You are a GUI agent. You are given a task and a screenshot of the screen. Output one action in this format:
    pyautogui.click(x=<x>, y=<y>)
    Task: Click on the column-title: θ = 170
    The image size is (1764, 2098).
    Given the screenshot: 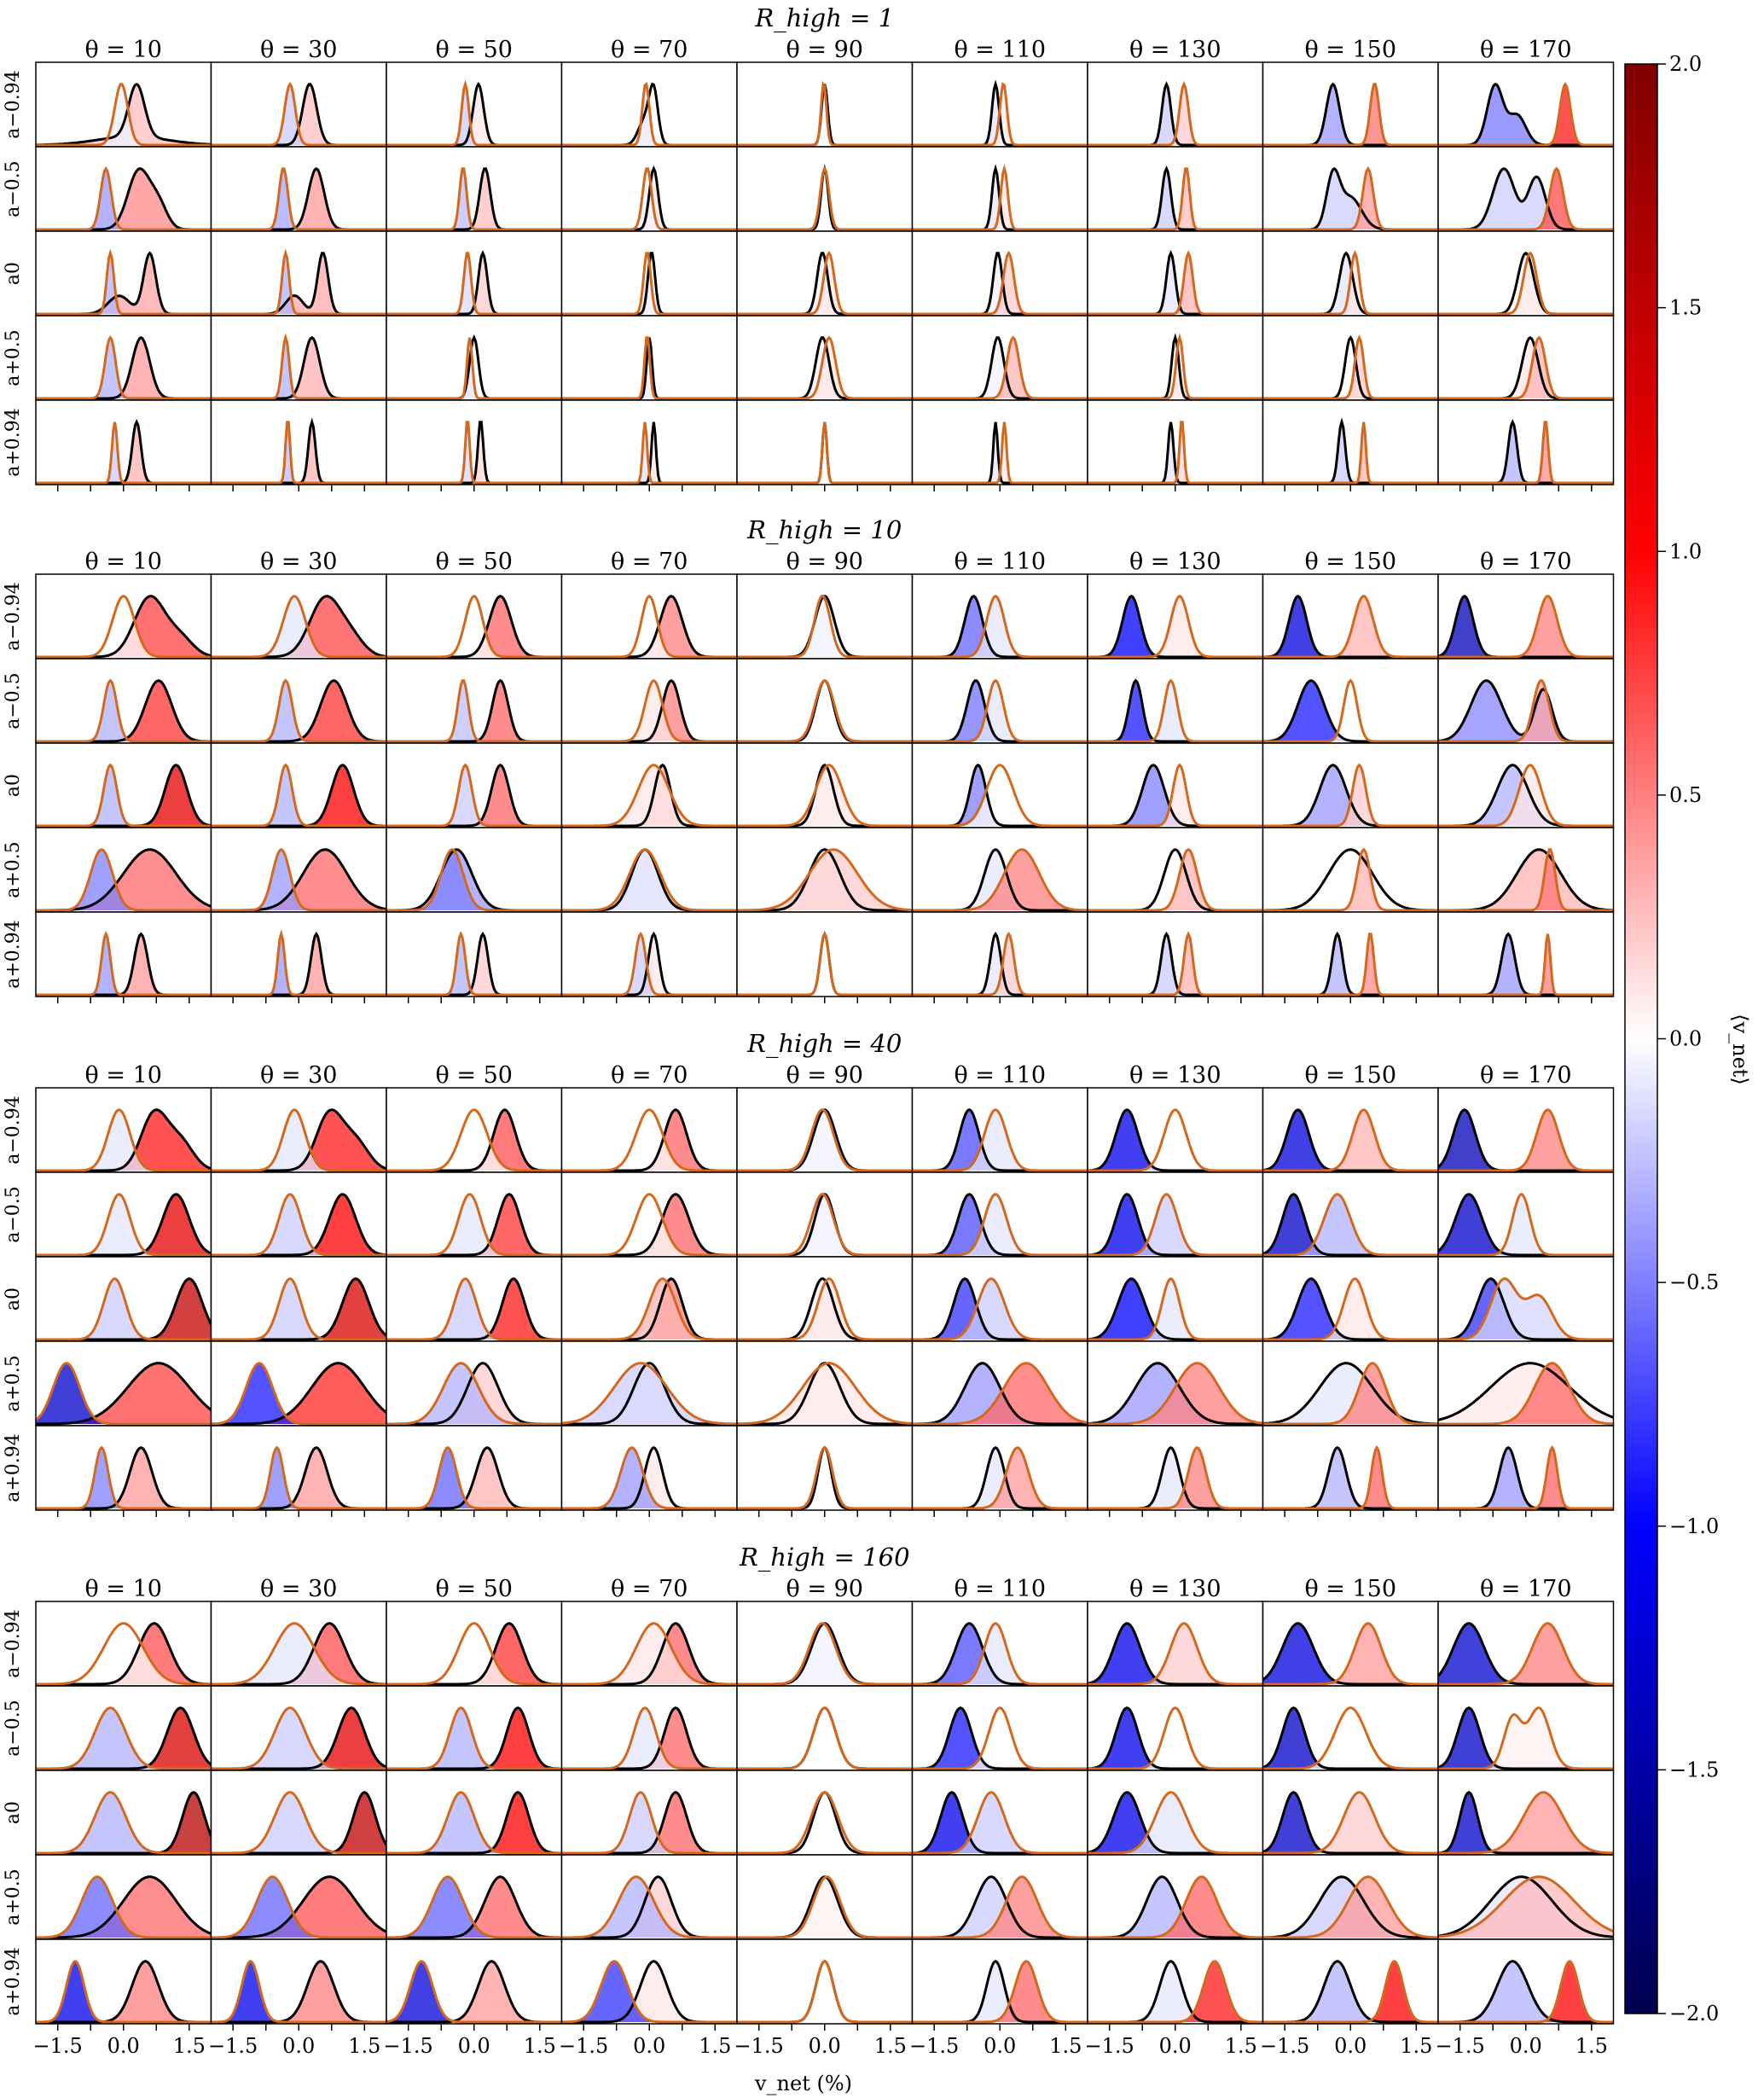 What is the action you would take?
    pyautogui.click(x=1526, y=1075)
    